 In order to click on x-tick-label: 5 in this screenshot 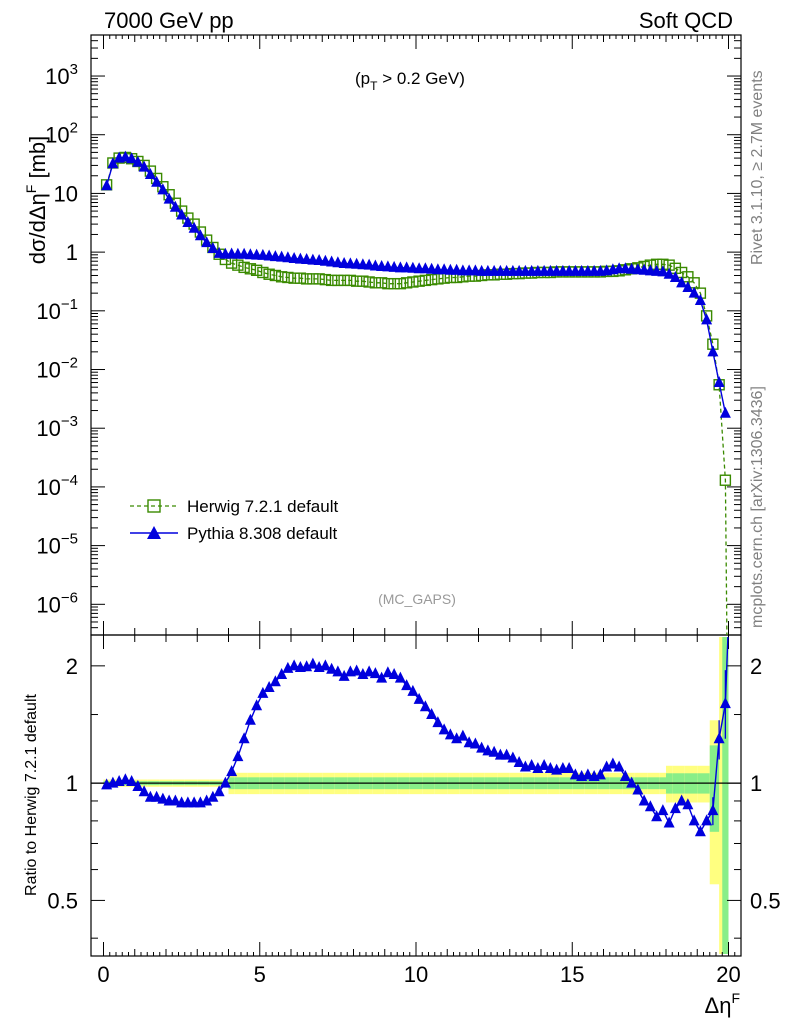, I will do `click(260, 974)`.